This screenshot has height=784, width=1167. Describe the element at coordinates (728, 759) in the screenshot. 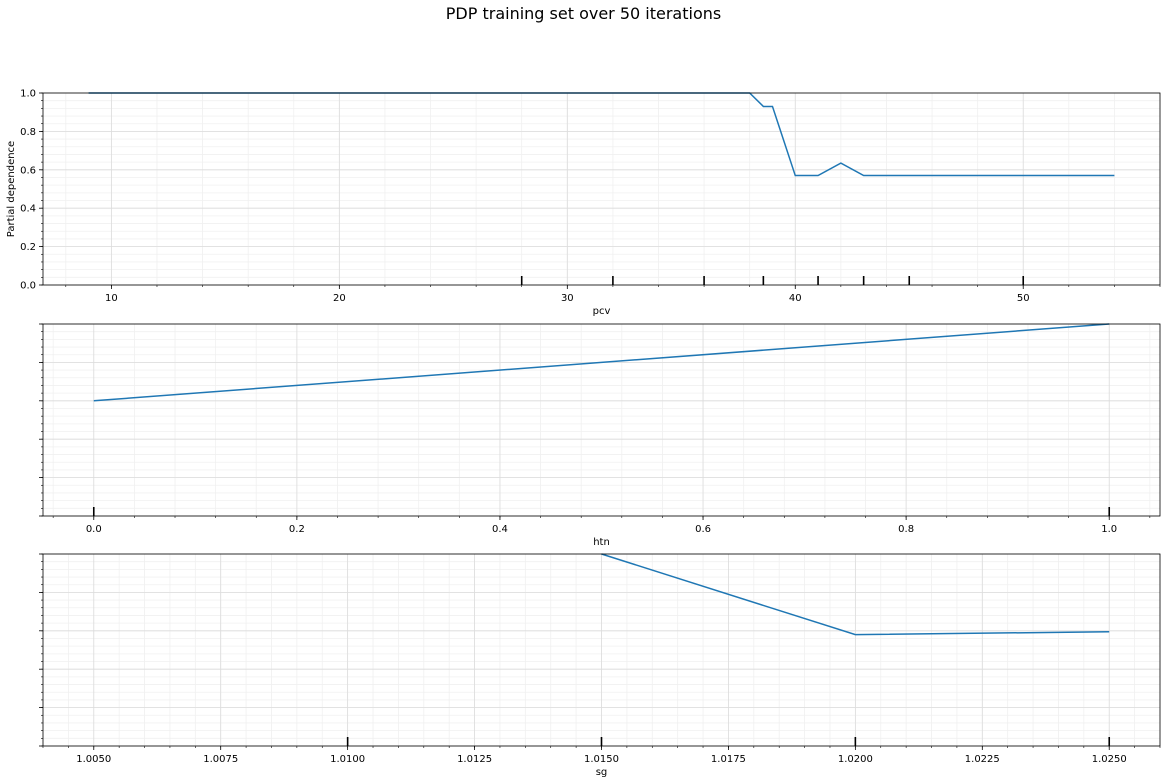

I see `x-tick-label: 1.0175` at that location.